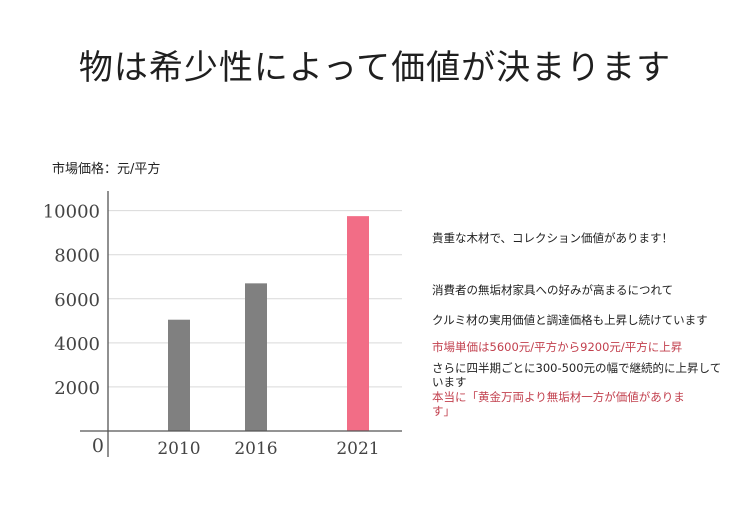  What do you see at coordinates (255, 449) in the screenshot?
I see `x-tick-label: 2016` at bounding box center [255, 449].